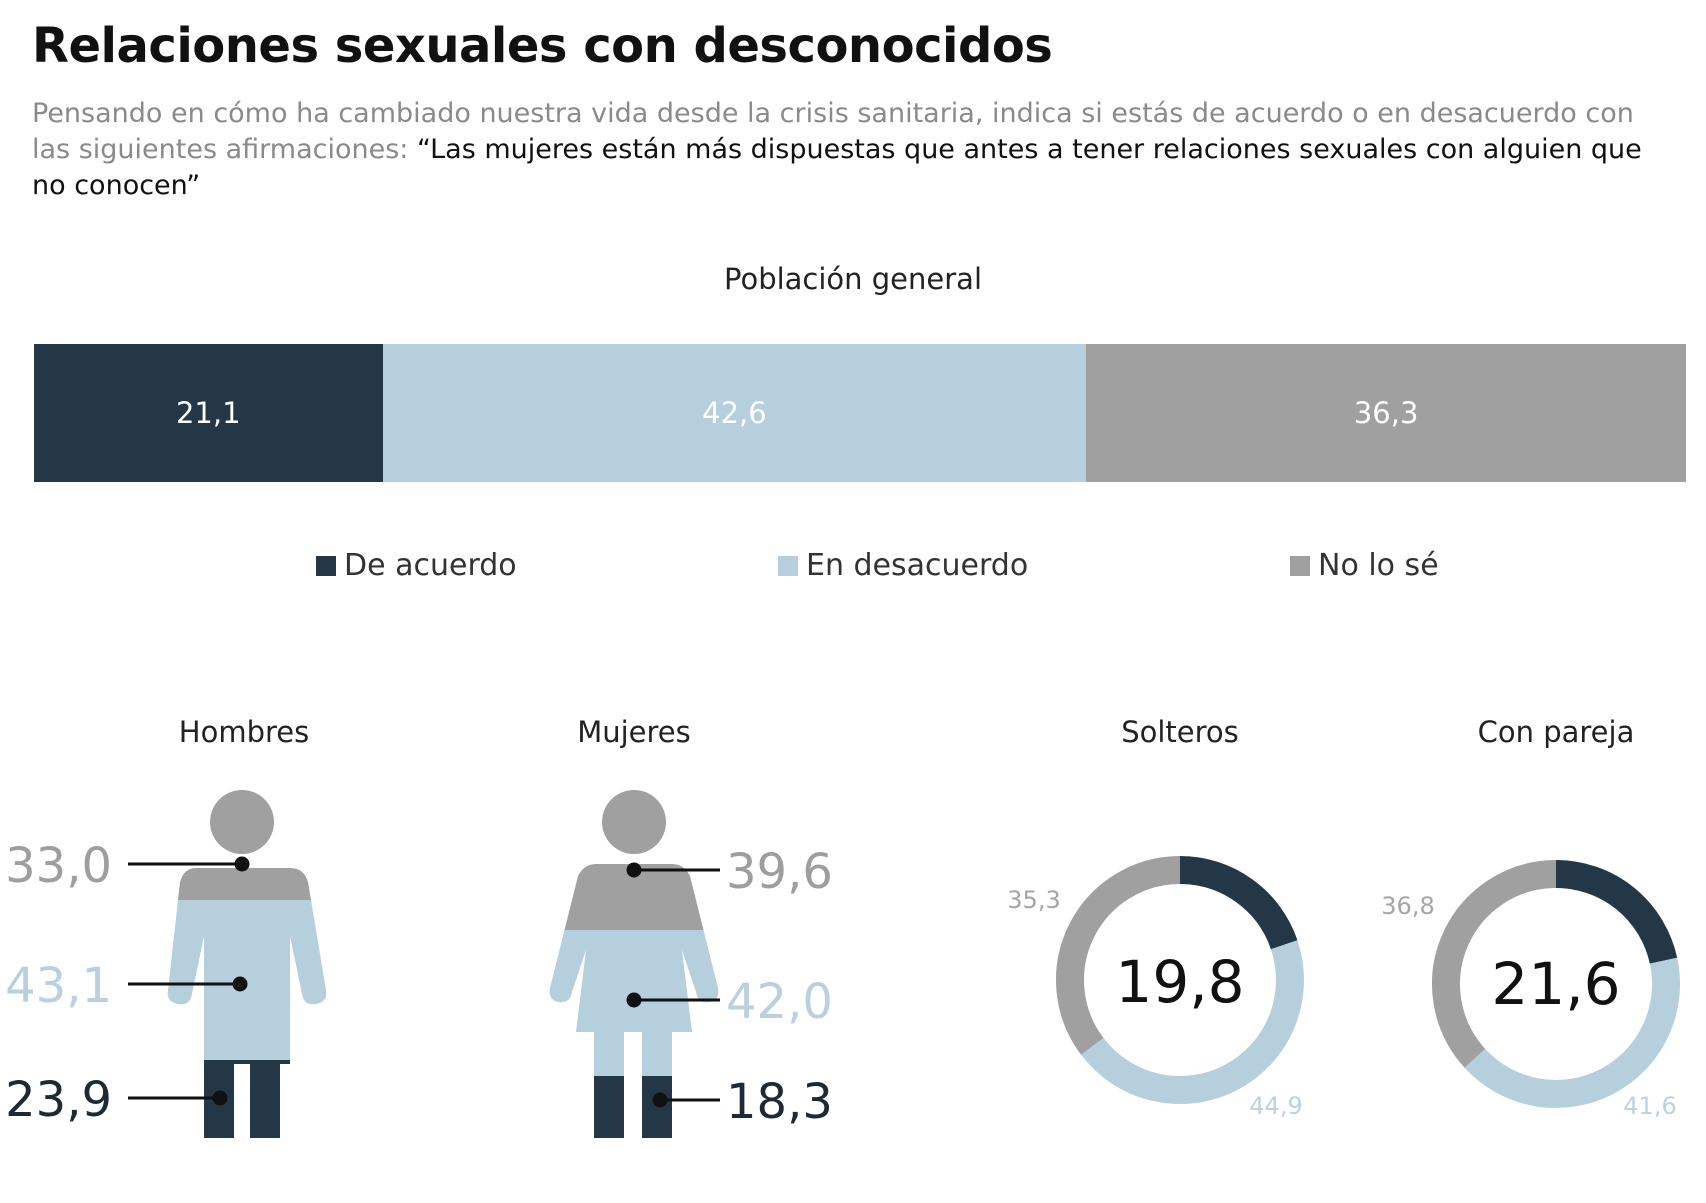 The width and height of the screenshot is (1706, 1203). I want to click on singles-center-value: 19,8, so click(1179, 982).